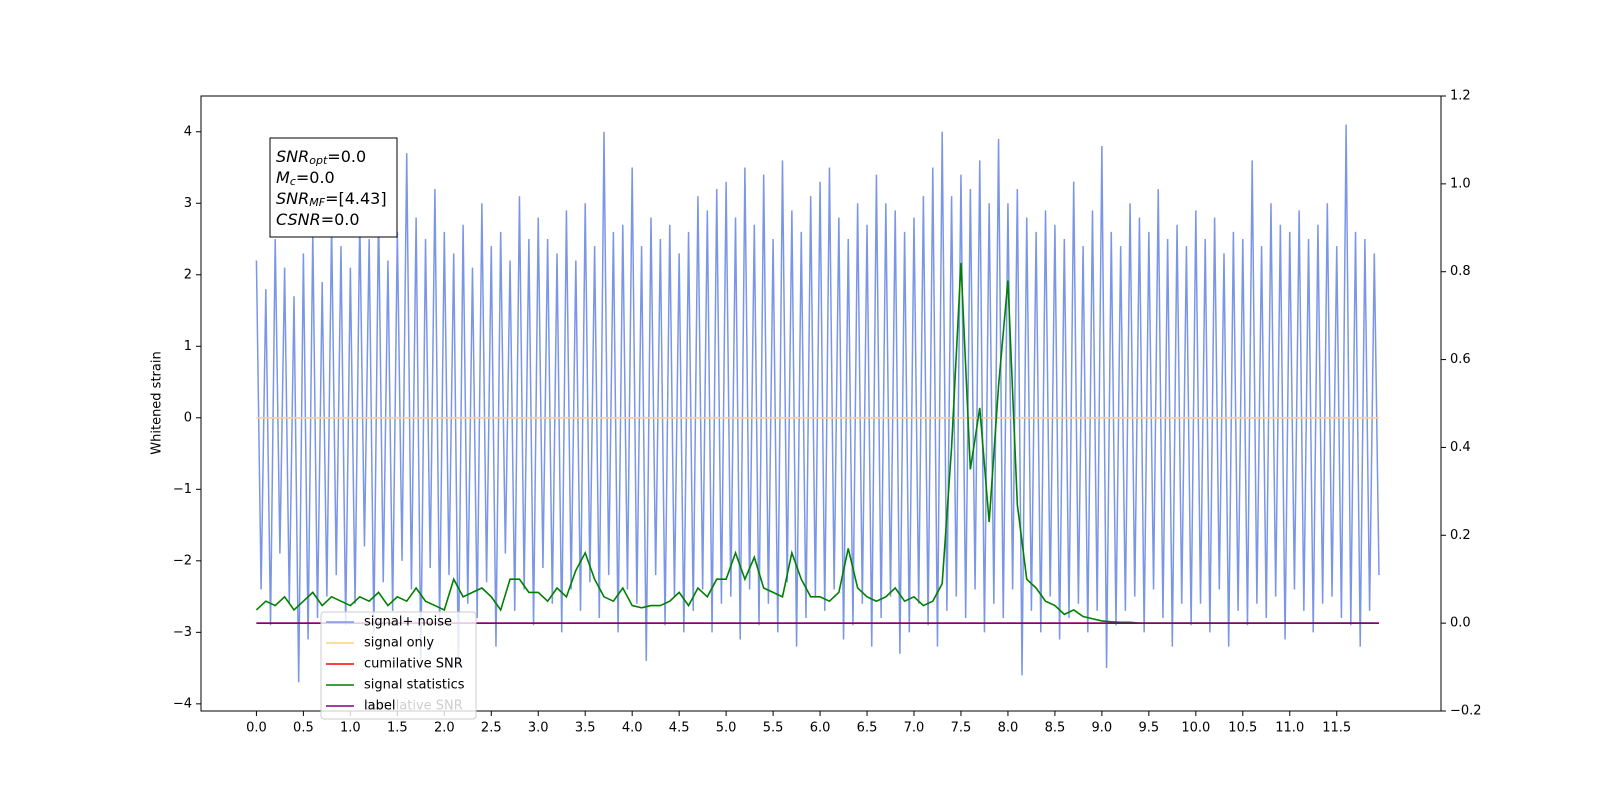 Image resolution: width=1600 pixels, height=800 pixels. What do you see at coordinates (1336, 728) in the screenshot?
I see `x-tick-label: 11.5` at bounding box center [1336, 728].